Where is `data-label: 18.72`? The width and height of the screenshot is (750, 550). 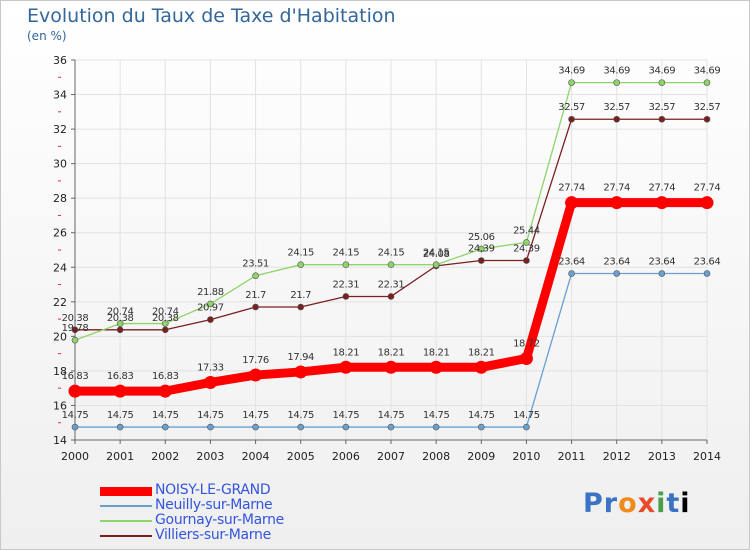
data-label: 18.72 is located at coordinates (526, 343).